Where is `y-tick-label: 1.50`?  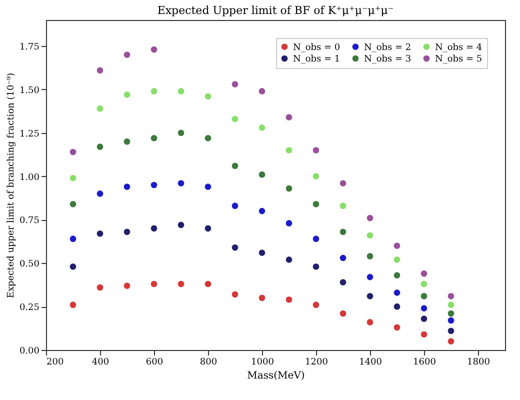
y-tick-label: 1.50 is located at coordinates (29, 91).